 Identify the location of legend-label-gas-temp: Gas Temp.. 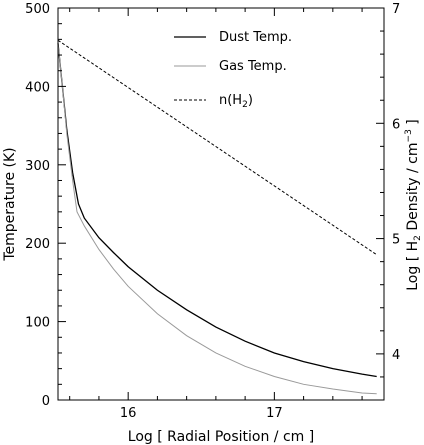
(253, 66).